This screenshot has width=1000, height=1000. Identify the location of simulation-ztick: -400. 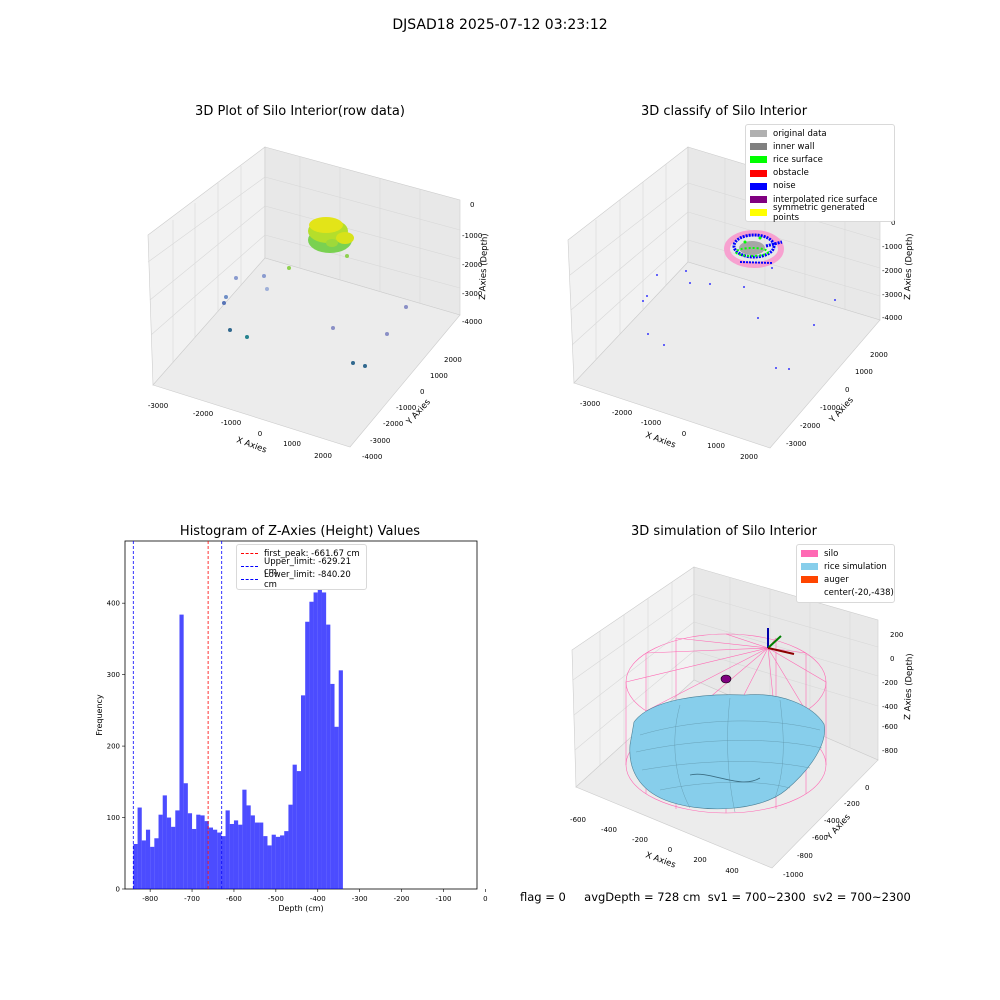
(890, 707).